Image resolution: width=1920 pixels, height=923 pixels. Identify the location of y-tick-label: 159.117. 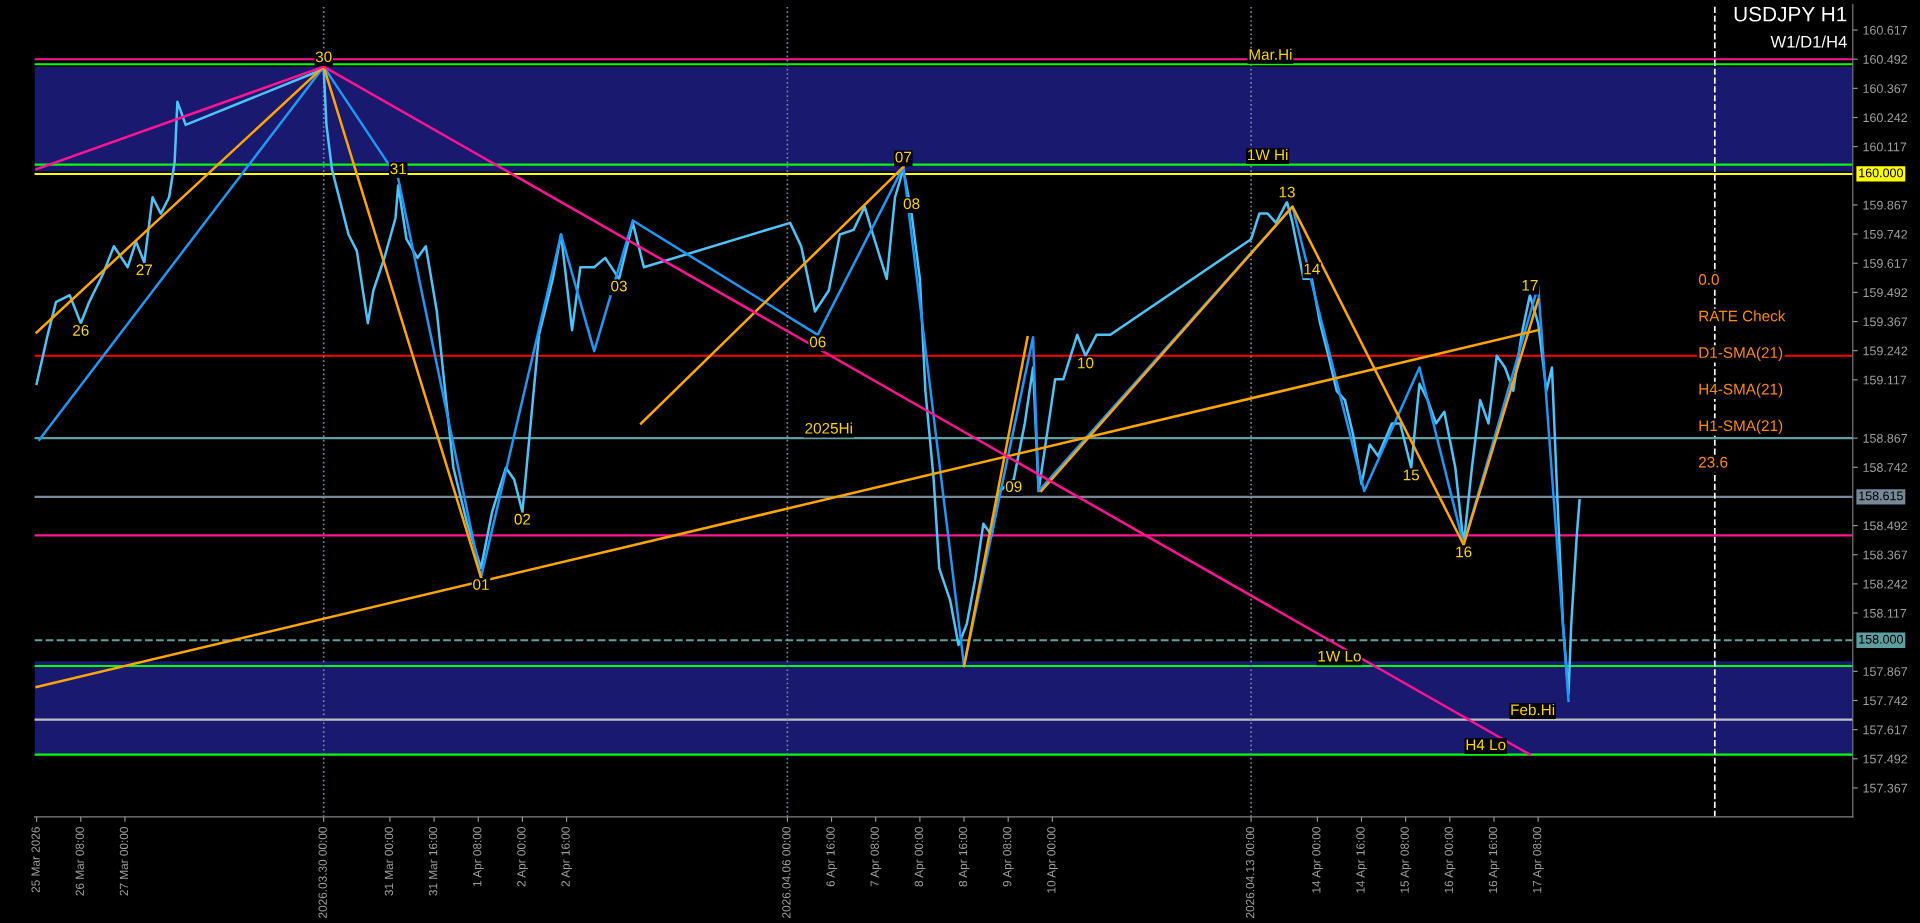
(1885, 380).